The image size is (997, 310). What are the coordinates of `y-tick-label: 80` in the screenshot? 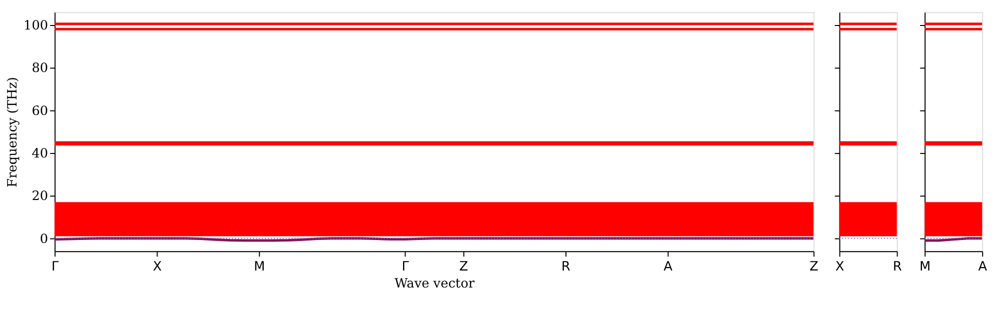 It's located at (40, 68).